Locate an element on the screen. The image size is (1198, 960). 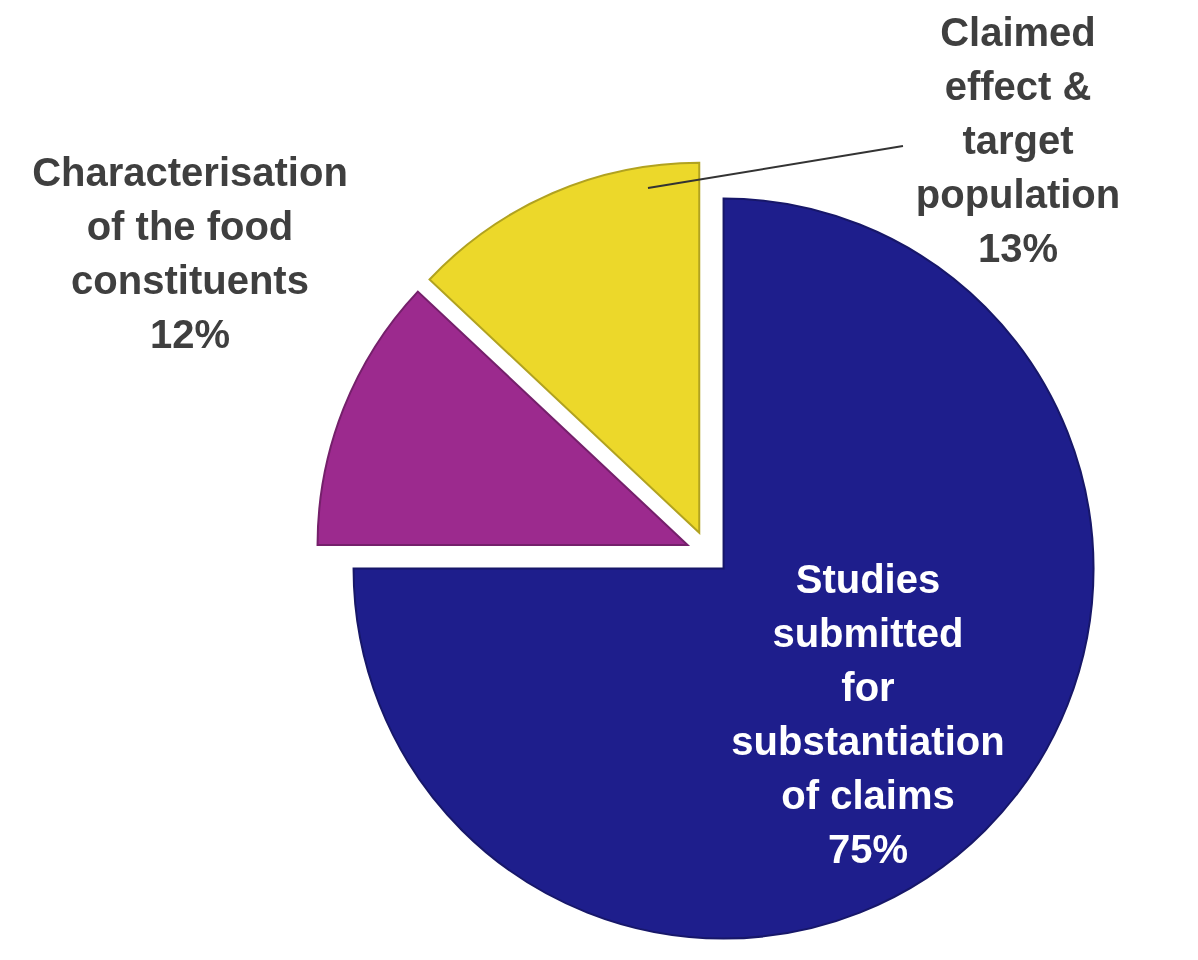
slice-label: Studies submitted for substantiation of claims is located at coordinates (868, 687).